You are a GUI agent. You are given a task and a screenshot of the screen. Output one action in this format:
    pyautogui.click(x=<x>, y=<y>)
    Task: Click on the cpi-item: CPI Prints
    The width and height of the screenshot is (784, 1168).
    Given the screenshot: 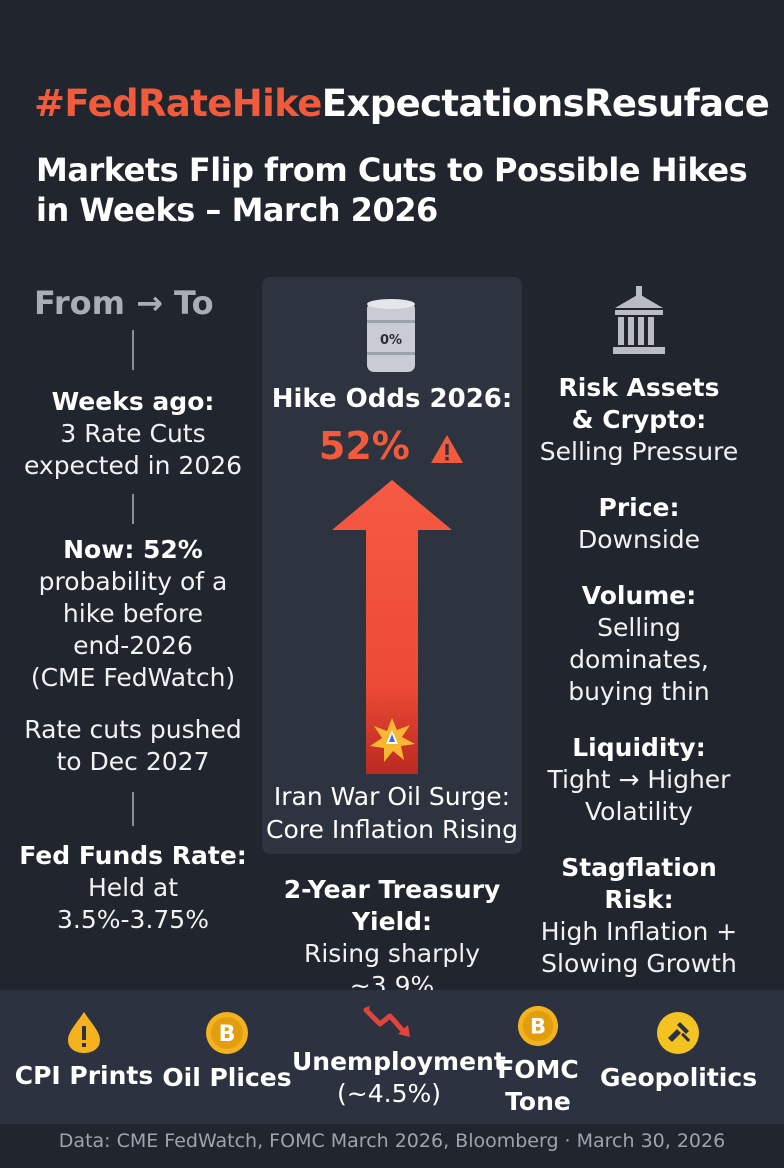 What is the action you would take?
    pyautogui.click(x=84, y=1051)
    